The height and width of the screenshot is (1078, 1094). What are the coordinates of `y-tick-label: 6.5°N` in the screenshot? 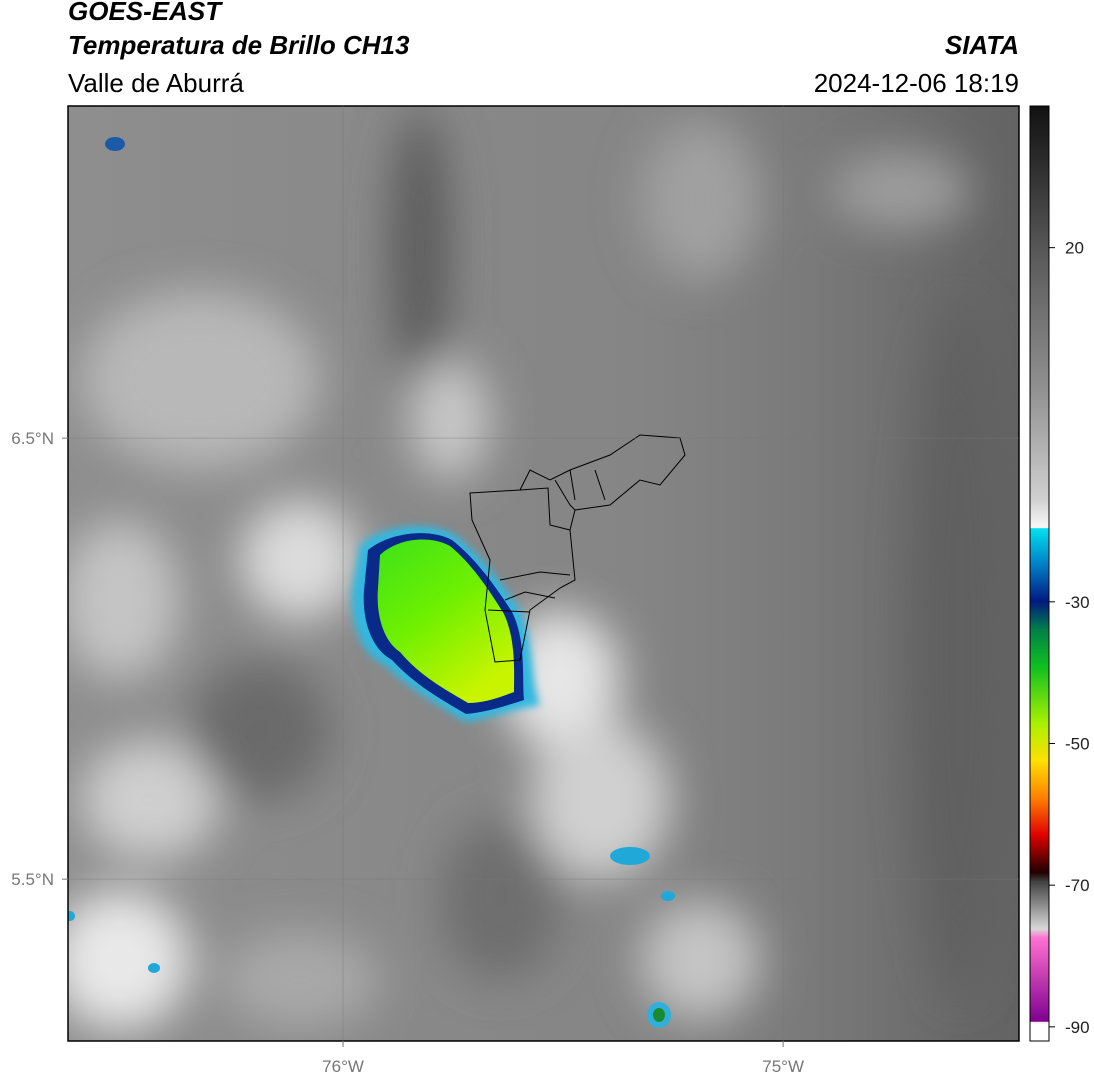 It's located at (32, 438).